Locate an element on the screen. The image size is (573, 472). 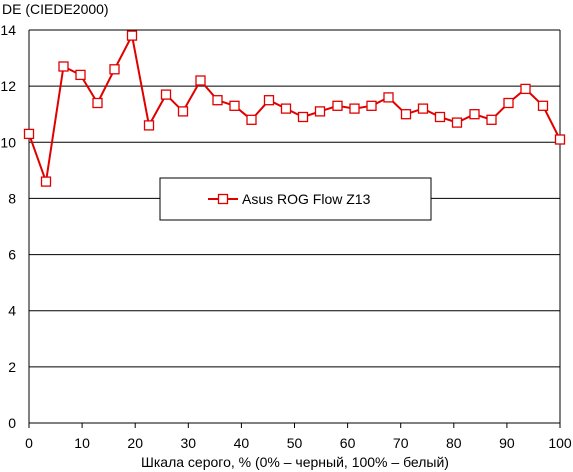
legend-box is located at coordinates (295, 199).